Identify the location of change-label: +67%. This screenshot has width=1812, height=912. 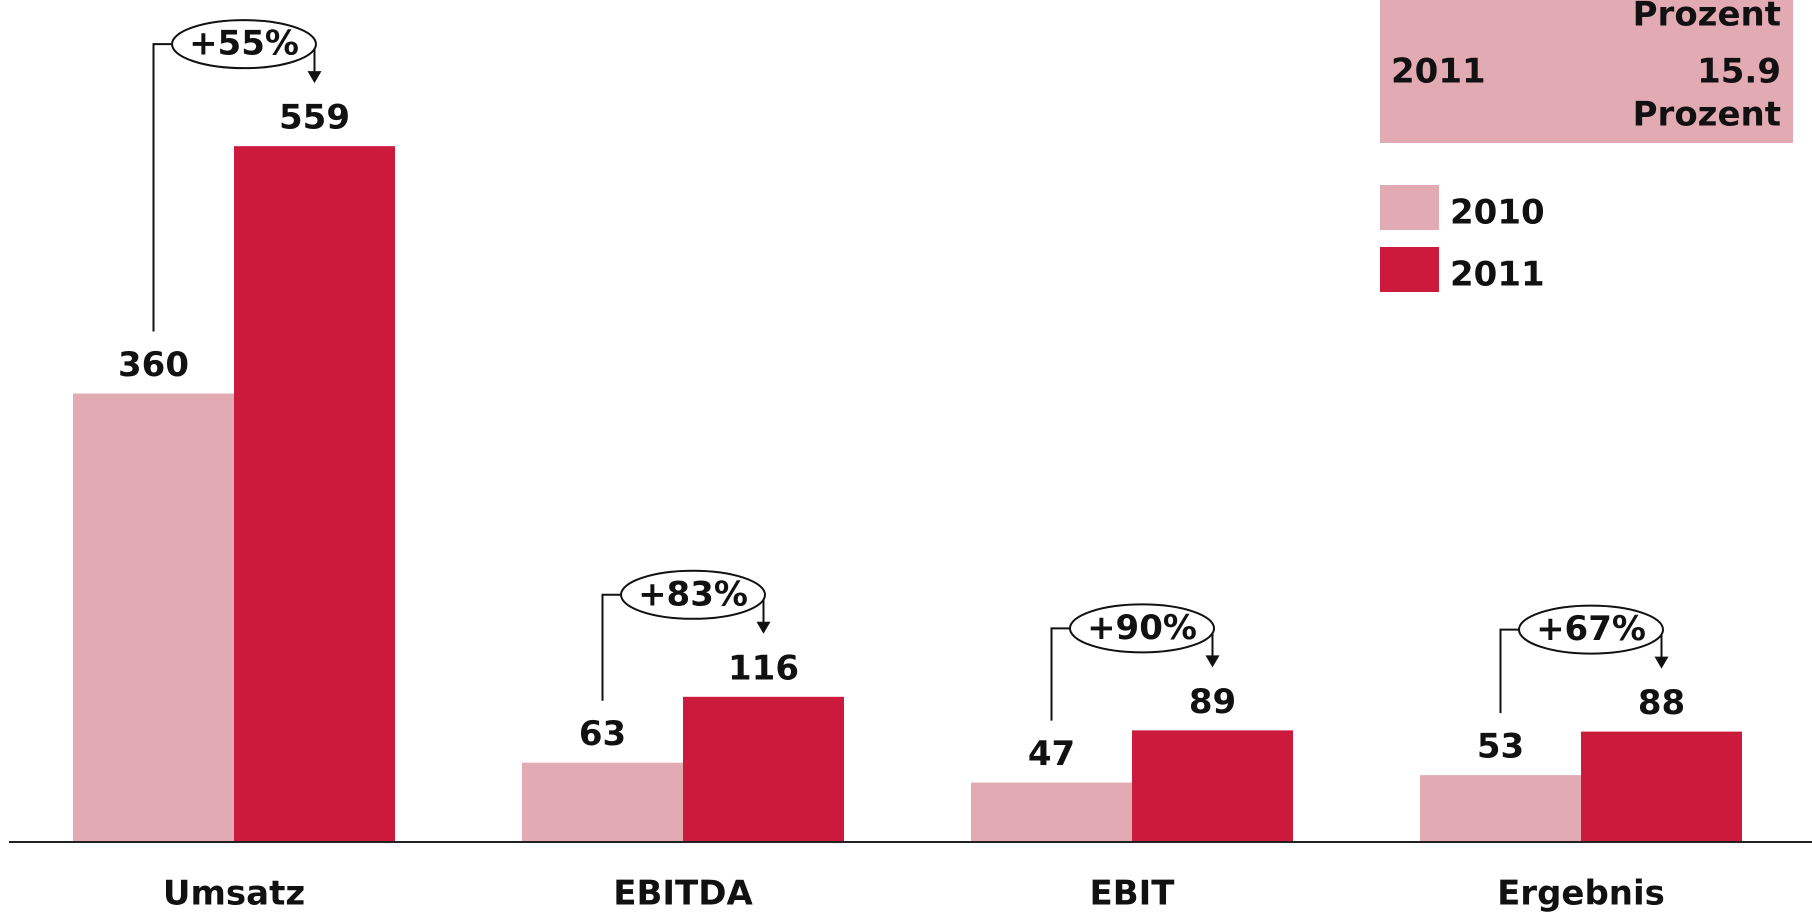
(1591, 629).